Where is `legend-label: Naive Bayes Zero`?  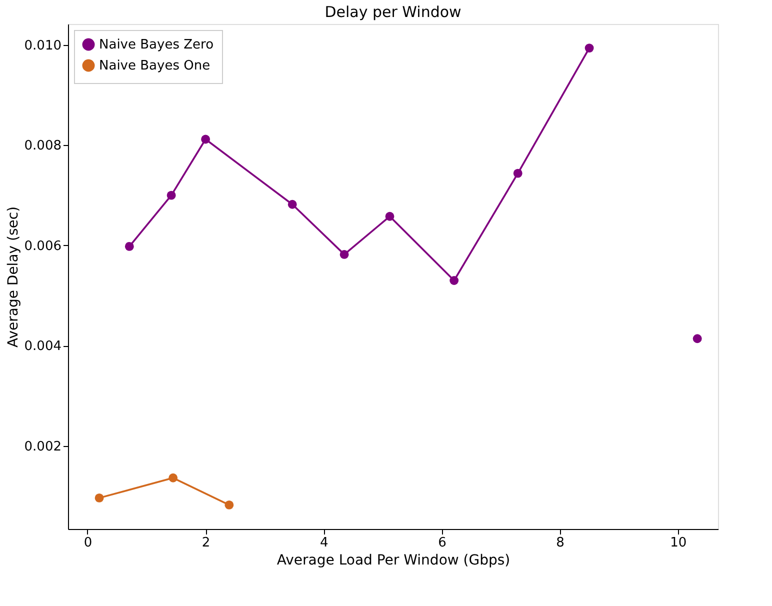
legend-label: Naive Bayes Zero is located at coordinates (156, 45).